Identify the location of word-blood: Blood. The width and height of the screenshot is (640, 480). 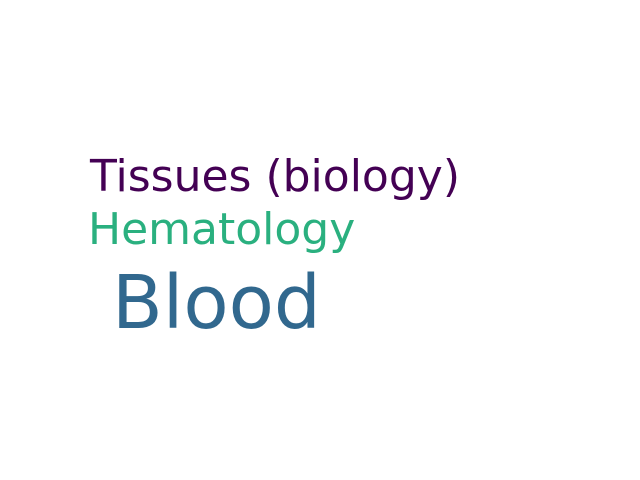
(216, 303).